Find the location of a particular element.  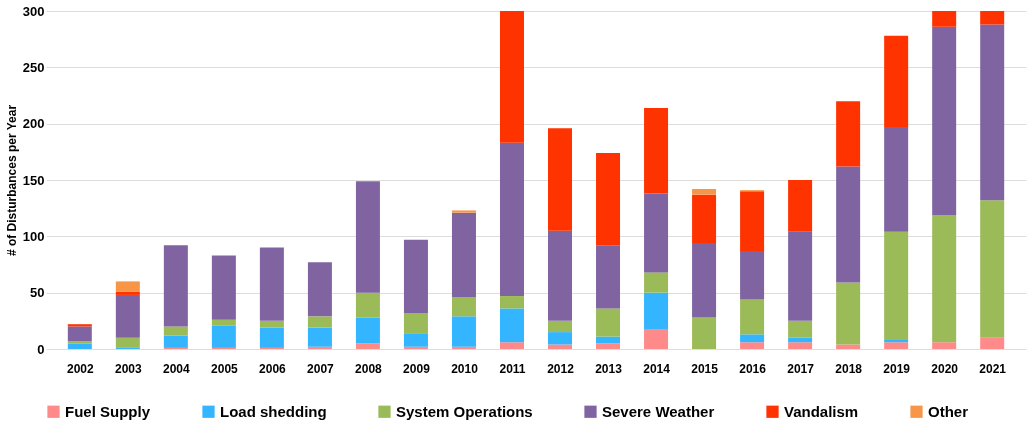

x-tick-label: 2017 is located at coordinates (801, 368).